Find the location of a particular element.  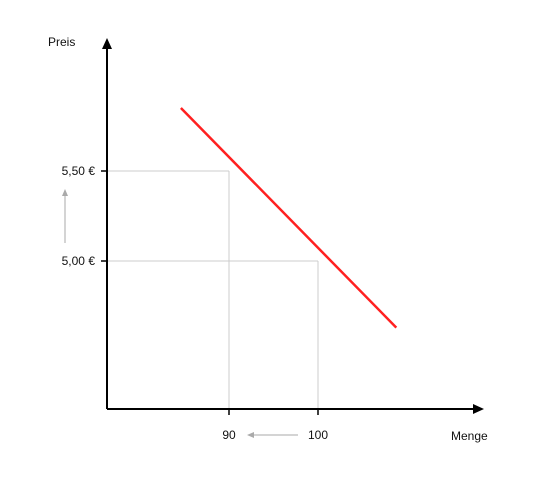

x-tick-label-0: 90 is located at coordinates (229, 435).